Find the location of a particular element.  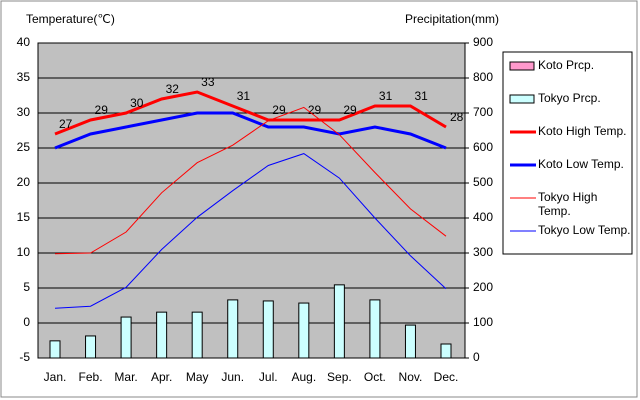

y2-tick-label: 0 is located at coordinates (476, 357).